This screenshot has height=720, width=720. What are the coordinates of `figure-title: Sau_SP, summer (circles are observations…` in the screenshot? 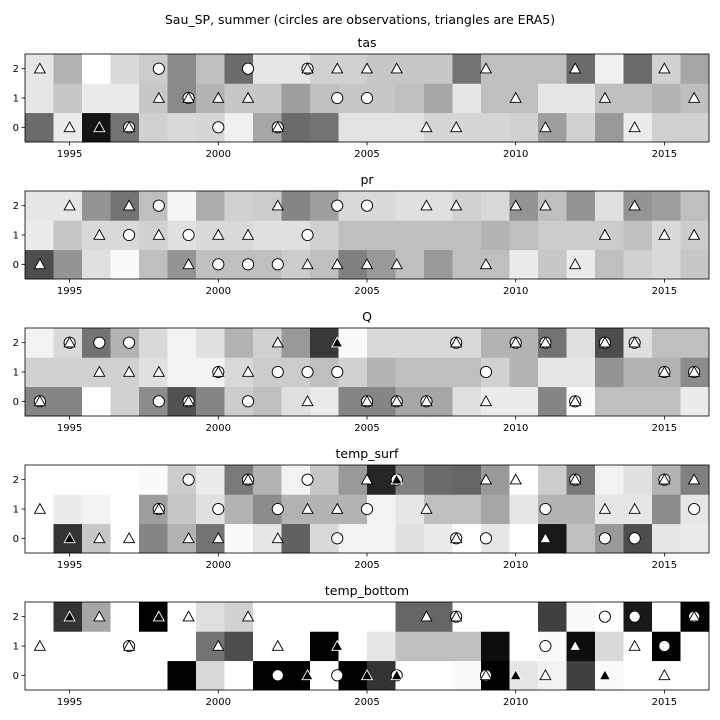 It's located at (360, 19).